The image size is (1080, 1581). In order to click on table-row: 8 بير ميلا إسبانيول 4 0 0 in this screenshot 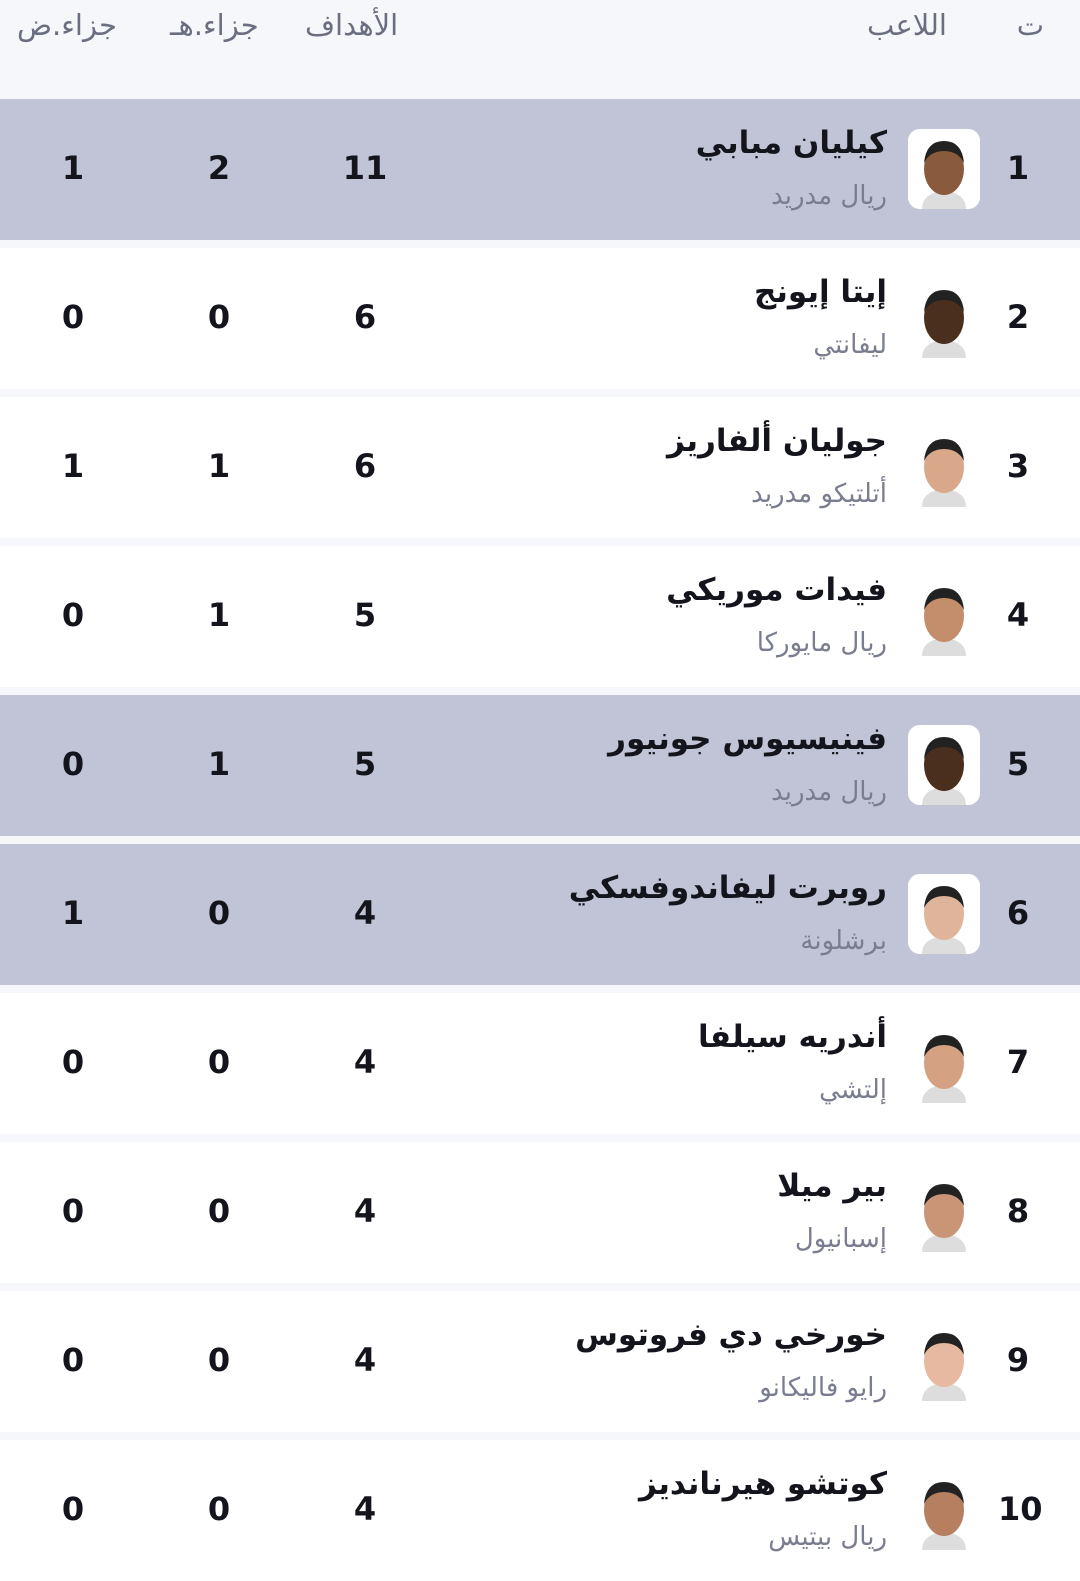, I will do `click(540, 1212)`.